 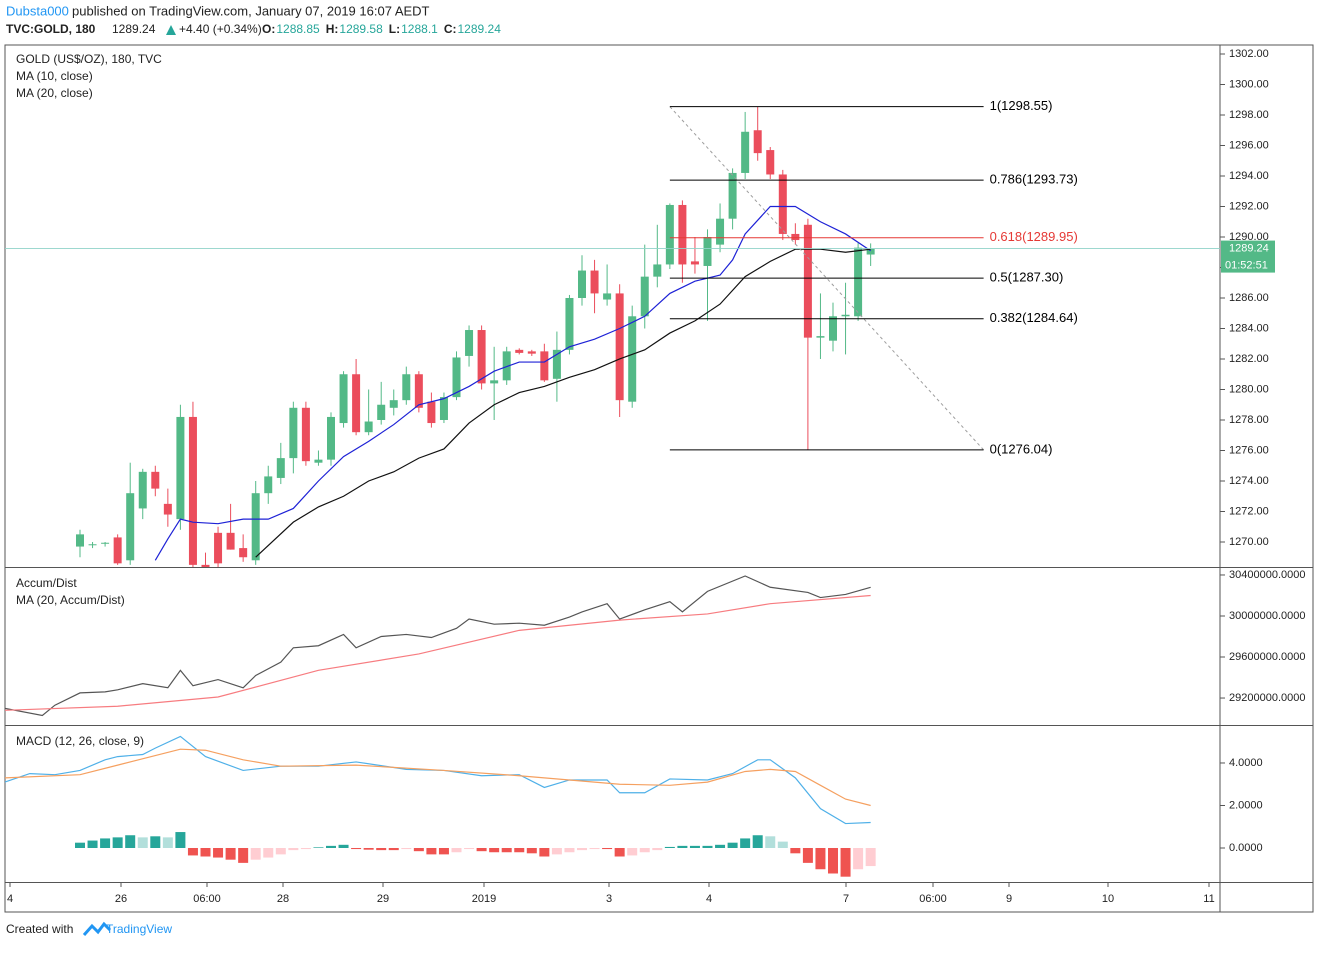 I want to click on legend: MA (10, close), so click(x=54, y=76).